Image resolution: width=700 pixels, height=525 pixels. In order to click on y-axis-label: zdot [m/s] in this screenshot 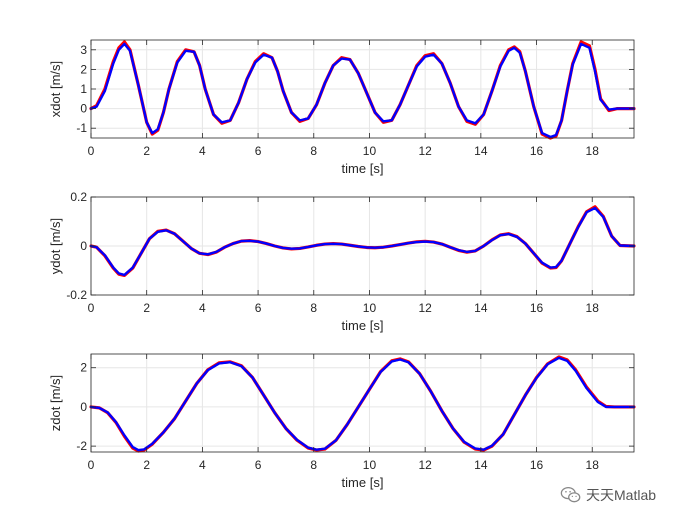, I will do `click(55, 403)`.